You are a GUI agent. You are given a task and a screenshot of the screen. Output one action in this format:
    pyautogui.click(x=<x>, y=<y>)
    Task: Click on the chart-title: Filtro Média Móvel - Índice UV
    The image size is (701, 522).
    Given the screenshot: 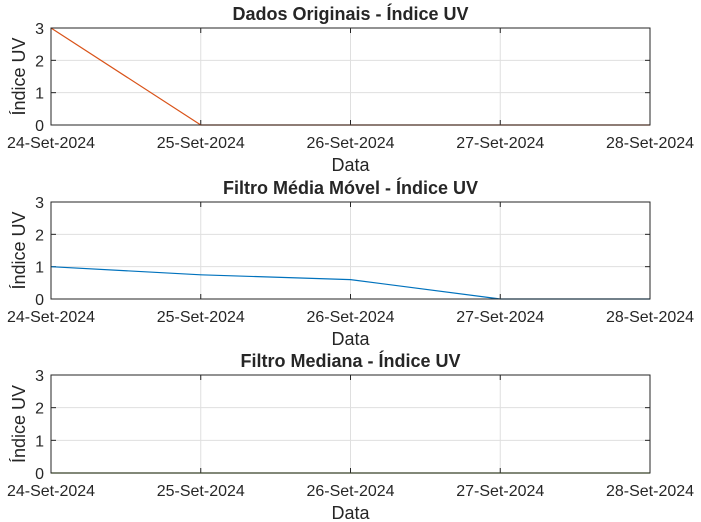 What is the action you would take?
    pyautogui.click(x=350, y=187)
    